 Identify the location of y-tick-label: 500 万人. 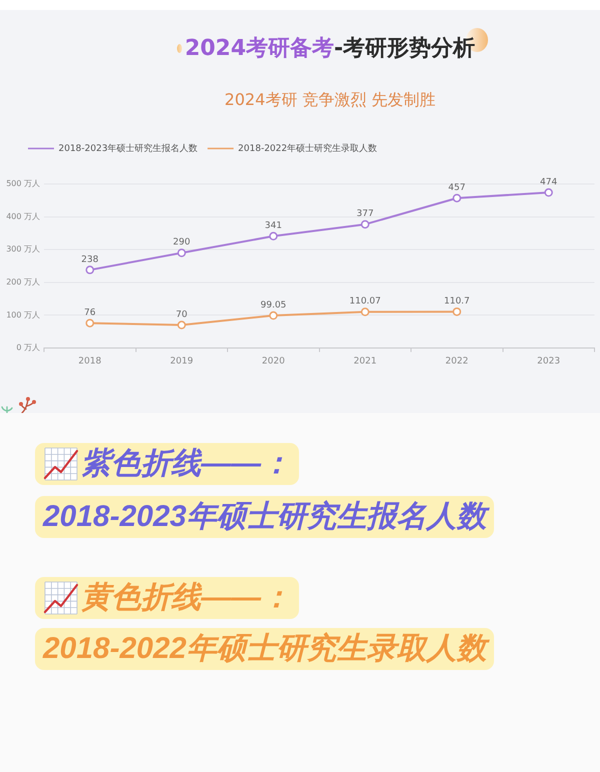
(23, 183).